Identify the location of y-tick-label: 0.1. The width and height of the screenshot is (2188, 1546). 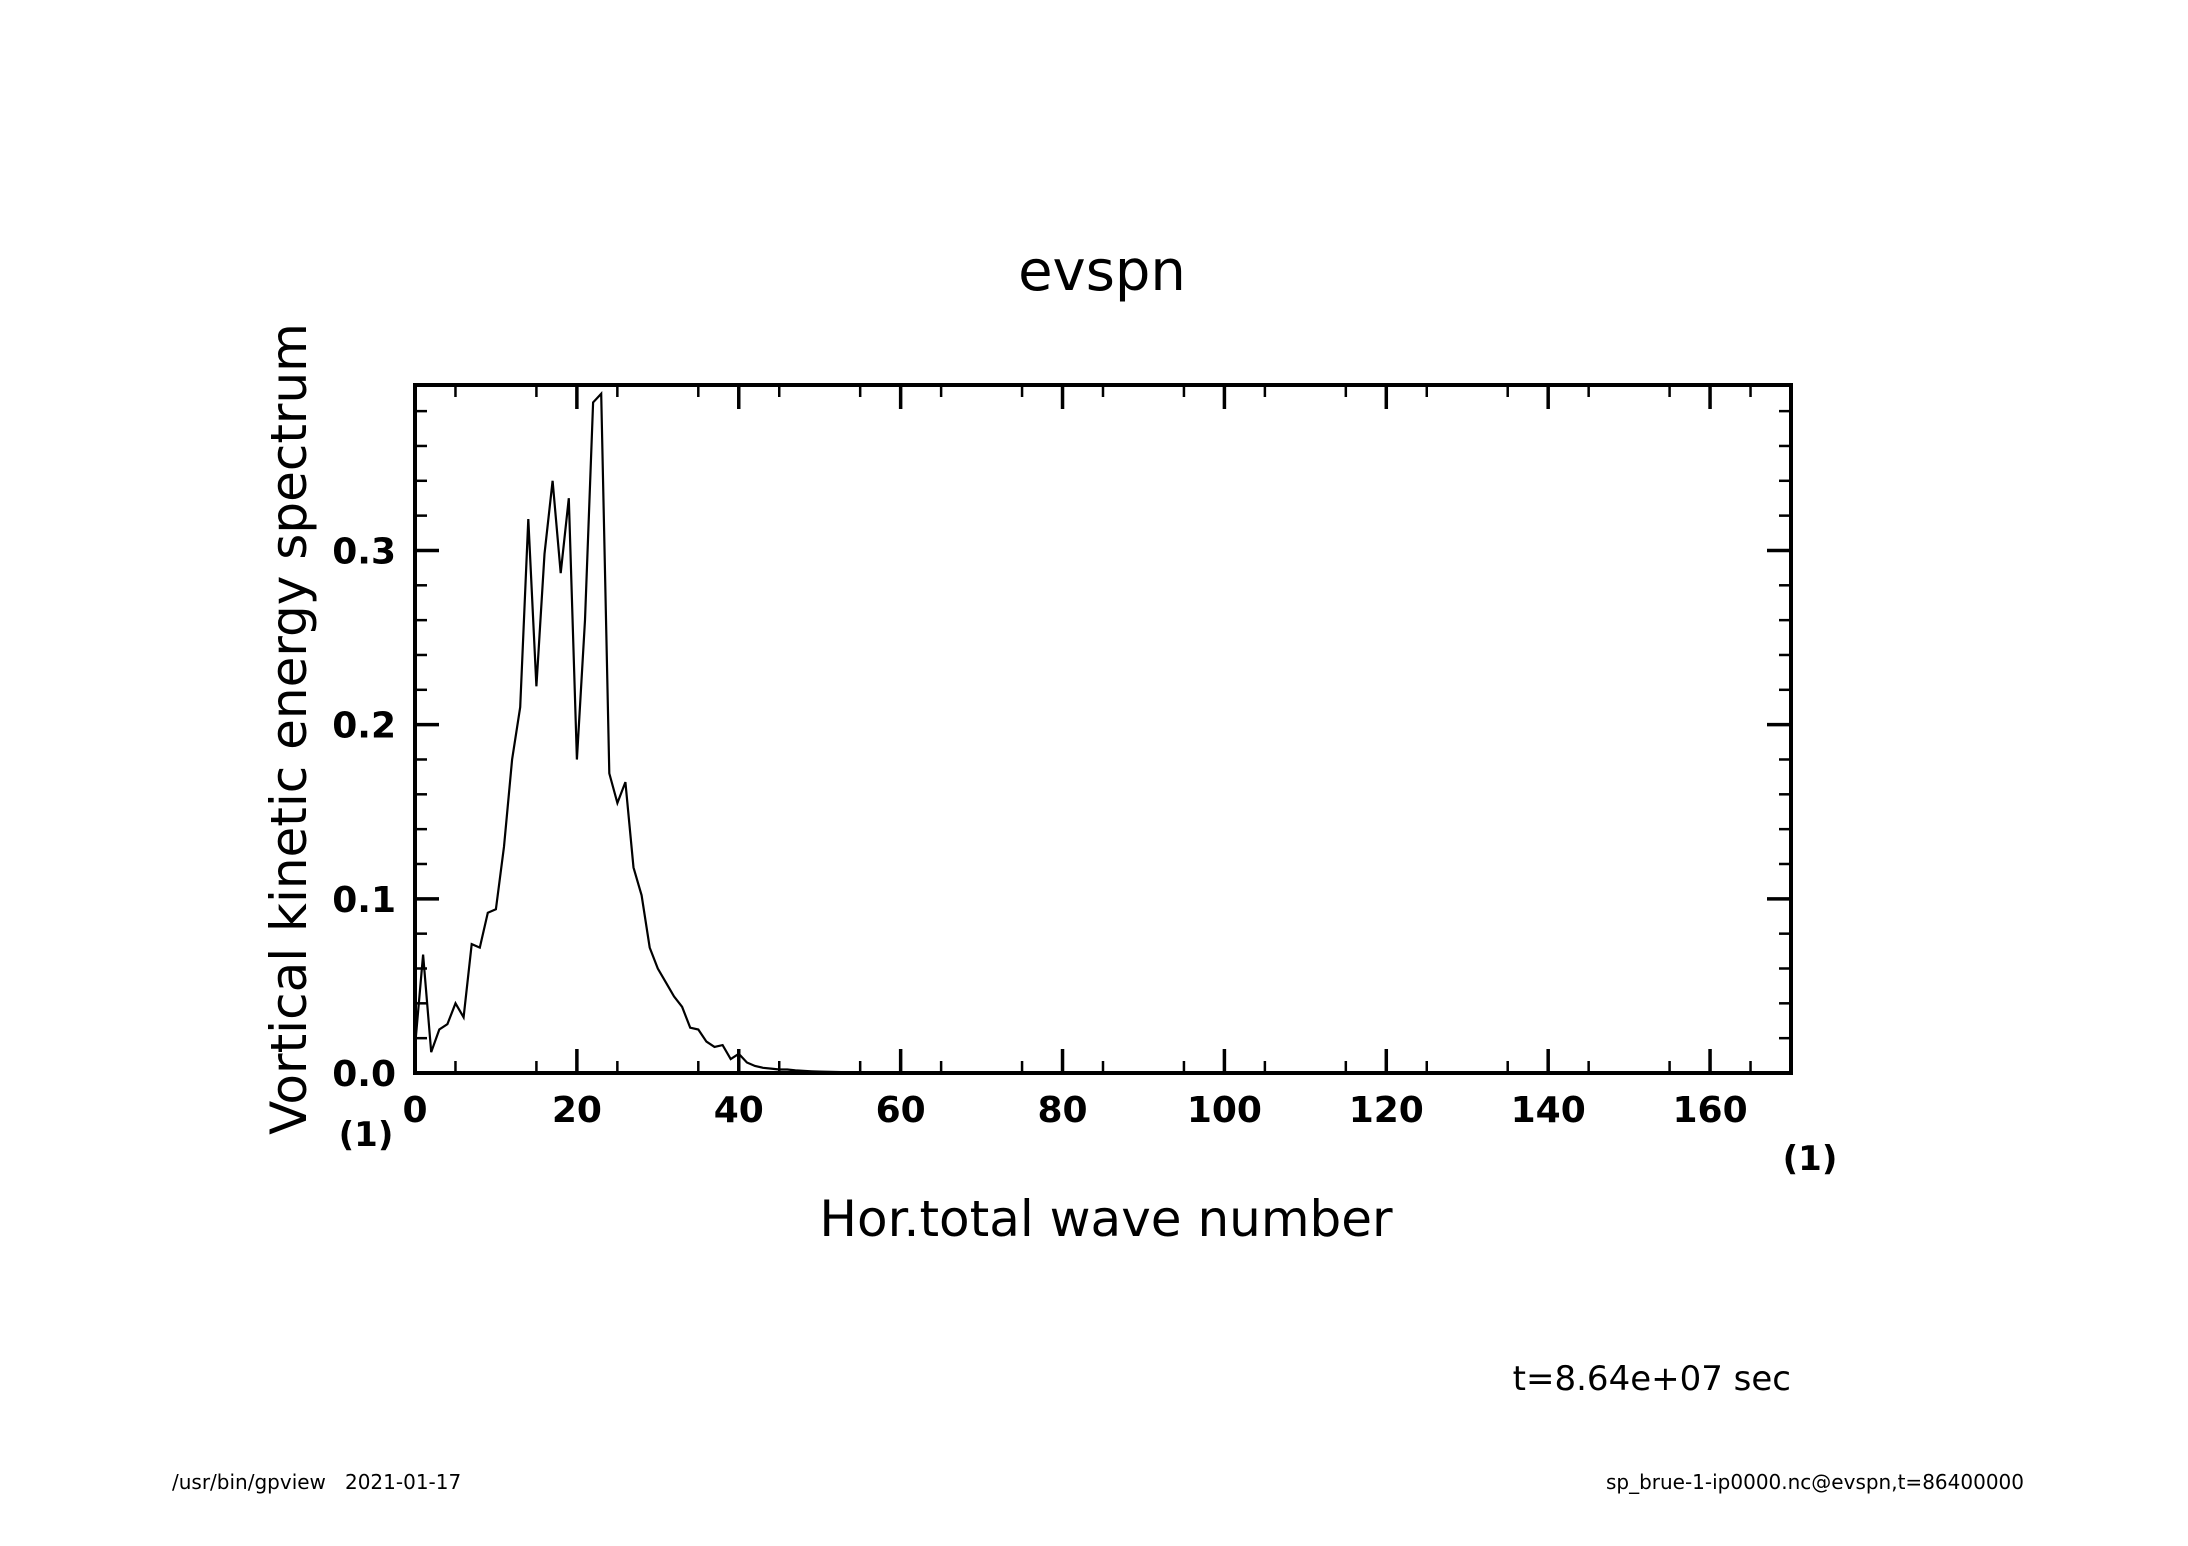
(364, 900).